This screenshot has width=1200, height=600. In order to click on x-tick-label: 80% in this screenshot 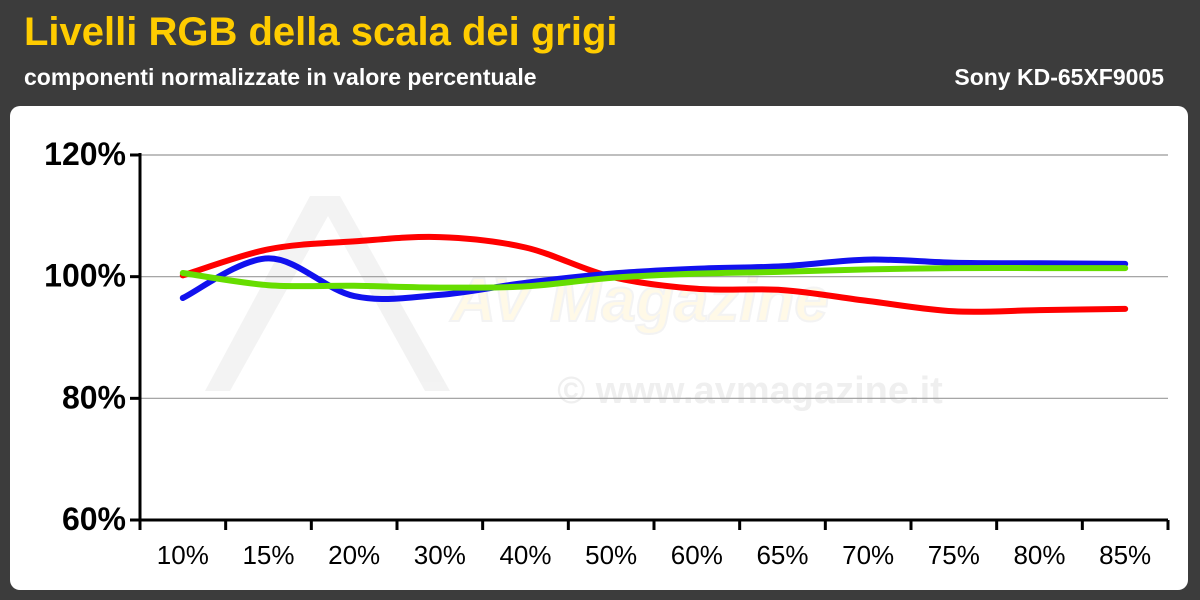, I will do `click(1039, 555)`.